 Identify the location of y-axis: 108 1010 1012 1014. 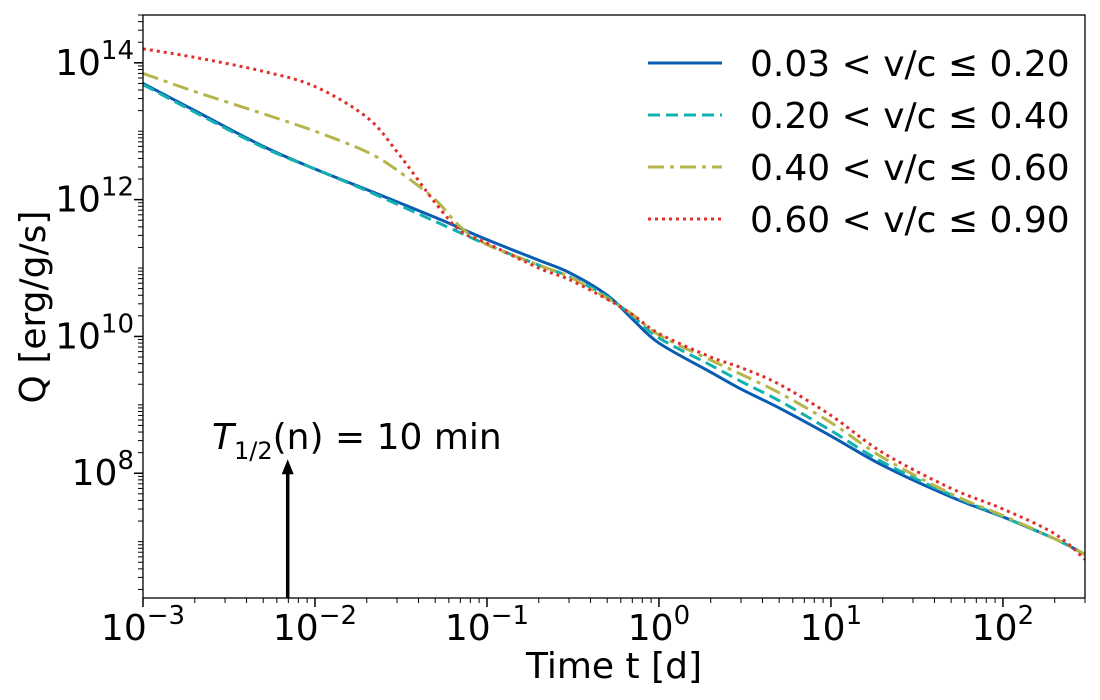
(99, 302).